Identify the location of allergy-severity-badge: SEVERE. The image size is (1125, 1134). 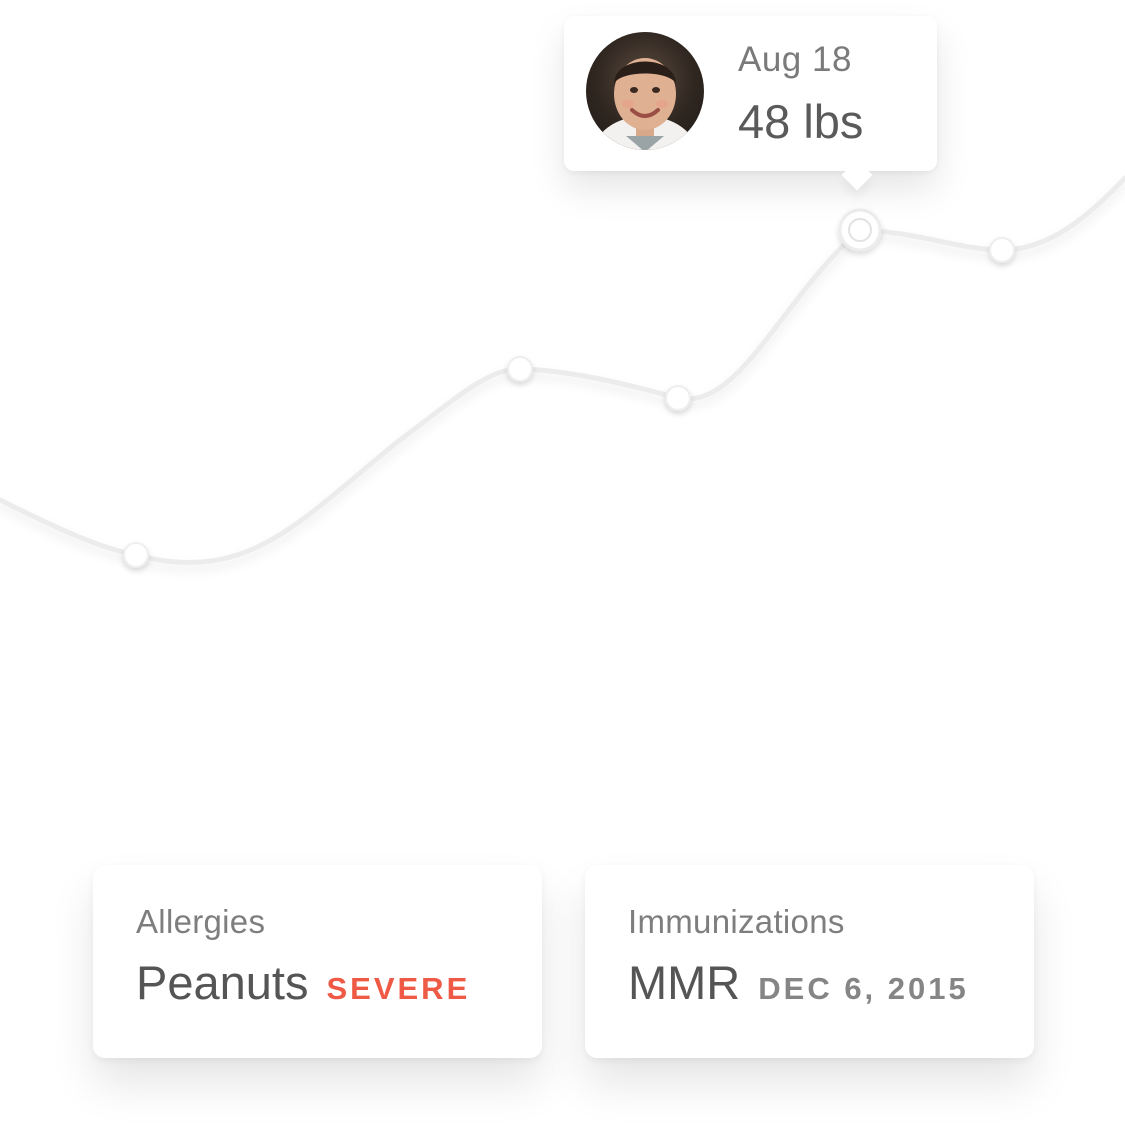
(398, 988).